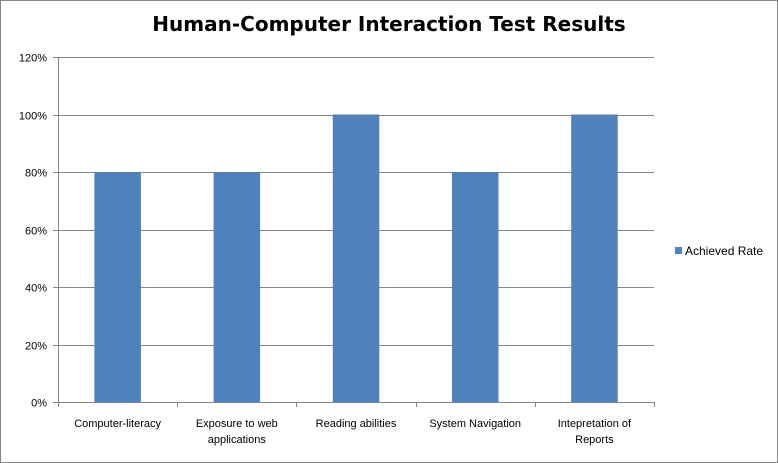  Describe the element at coordinates (36, 289) in the screenshot. I see `y-tick-label: 40%` at that location.